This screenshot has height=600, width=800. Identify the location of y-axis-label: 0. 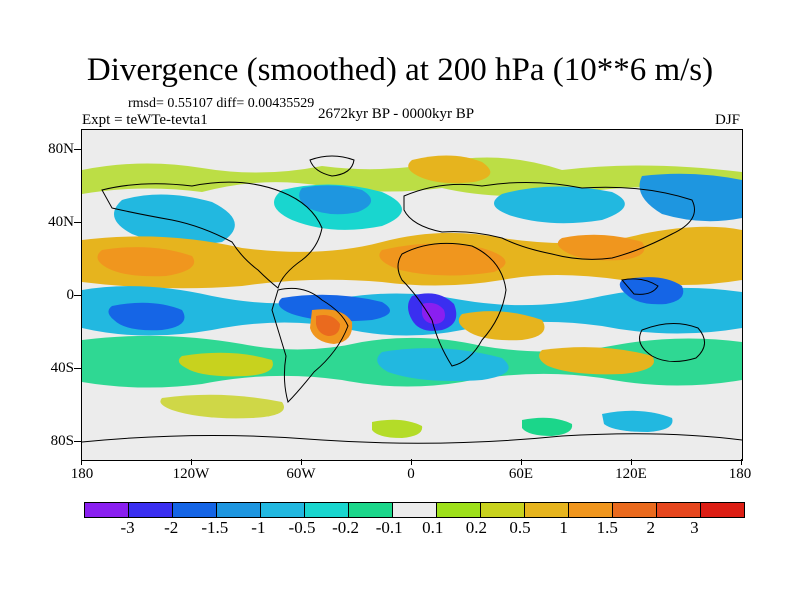
(70, 295).